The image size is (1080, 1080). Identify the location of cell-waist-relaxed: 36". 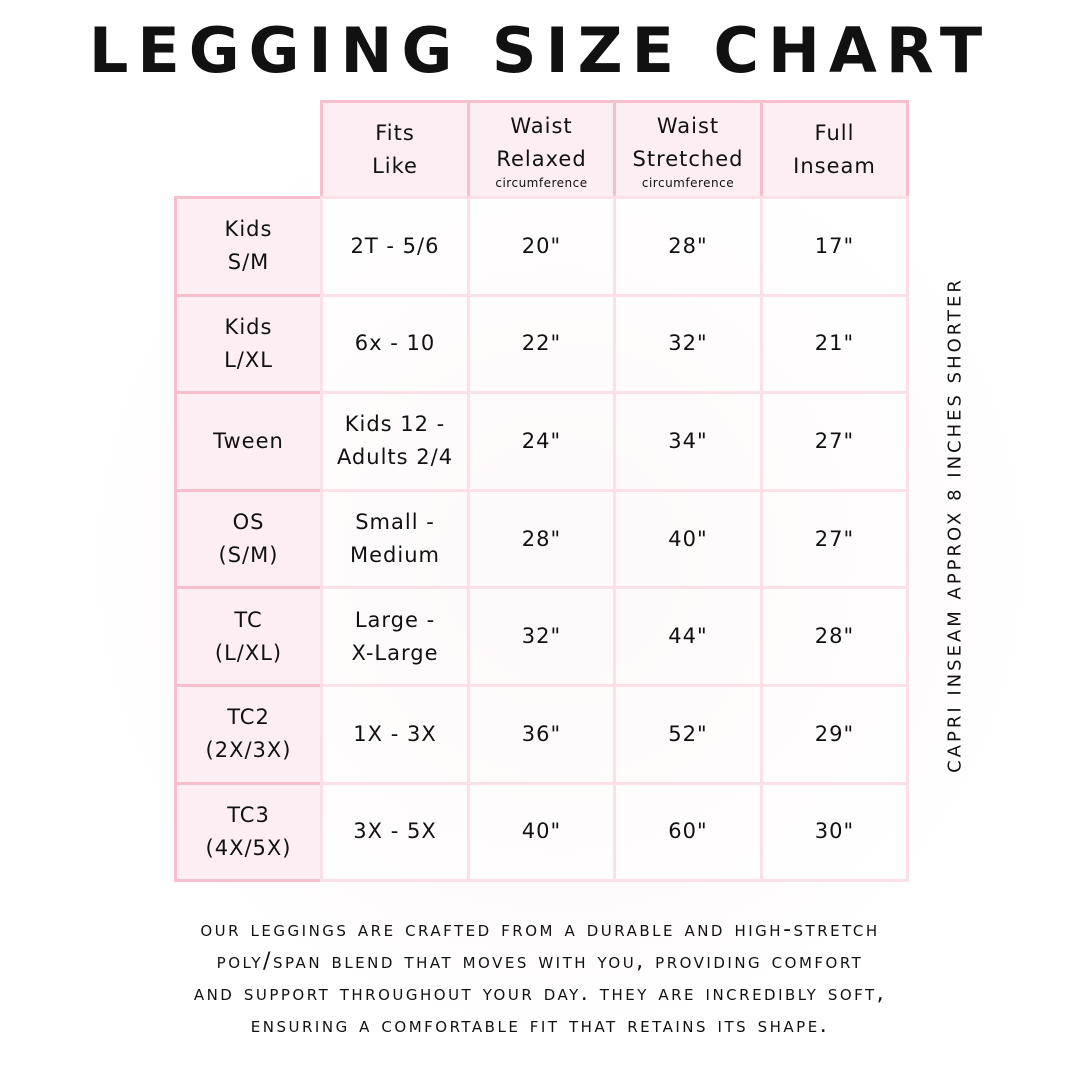
(541, 734).